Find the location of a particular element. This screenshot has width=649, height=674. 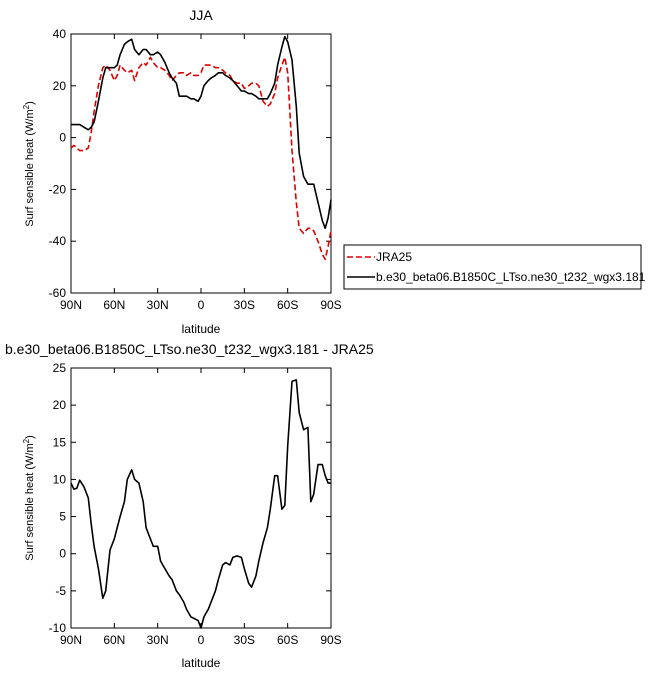

y-tick-label: -20 is located at coordinates (58, 189).